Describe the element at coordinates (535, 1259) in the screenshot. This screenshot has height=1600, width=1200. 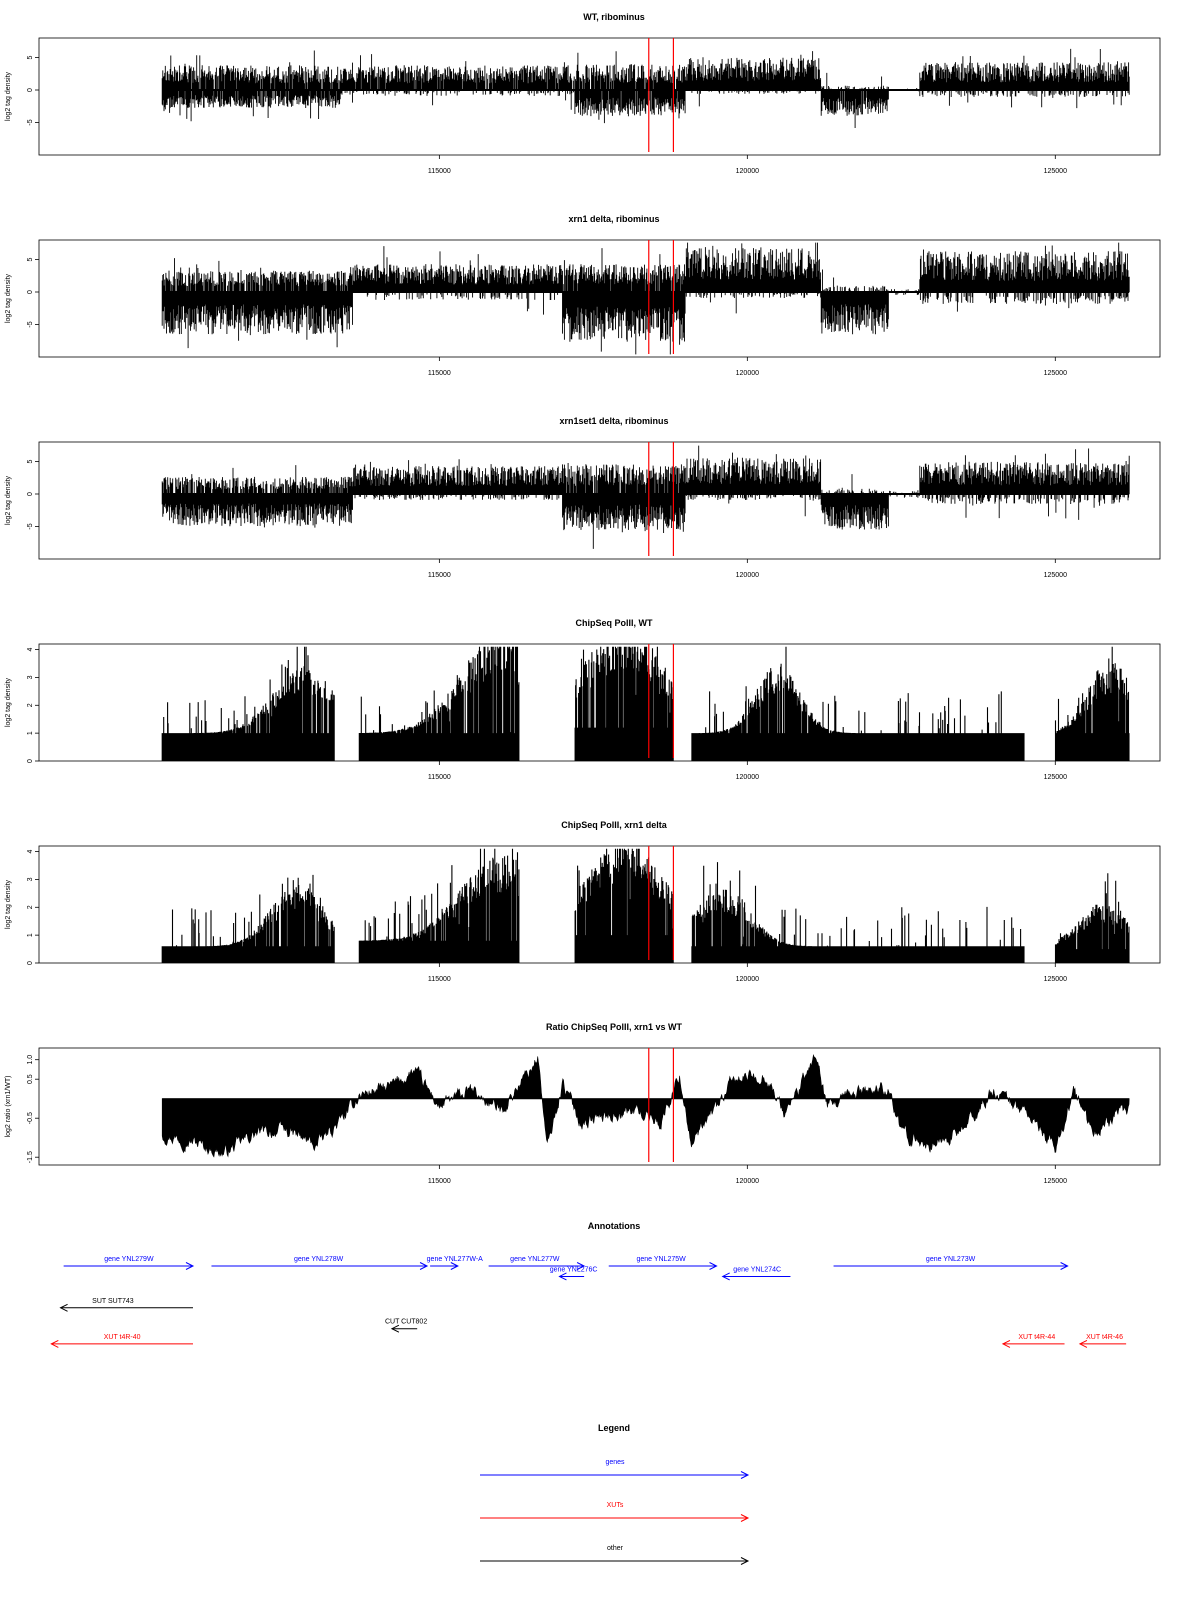
I see `annotation-label: gene YNL277W` at that location.